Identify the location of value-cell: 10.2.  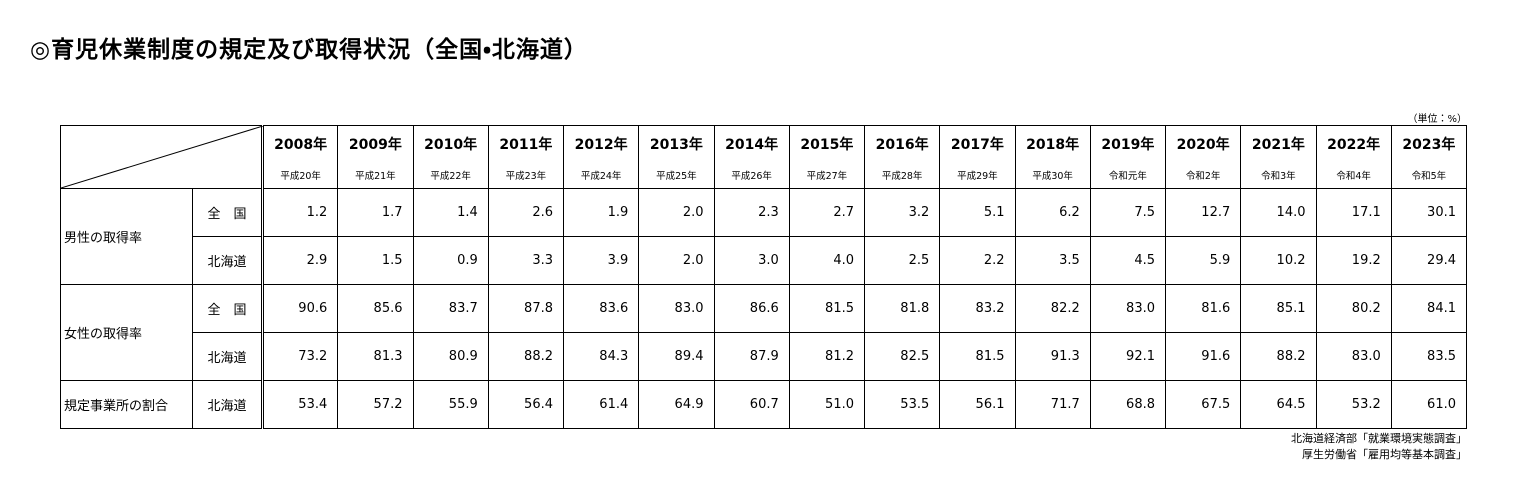
(1278, 260).